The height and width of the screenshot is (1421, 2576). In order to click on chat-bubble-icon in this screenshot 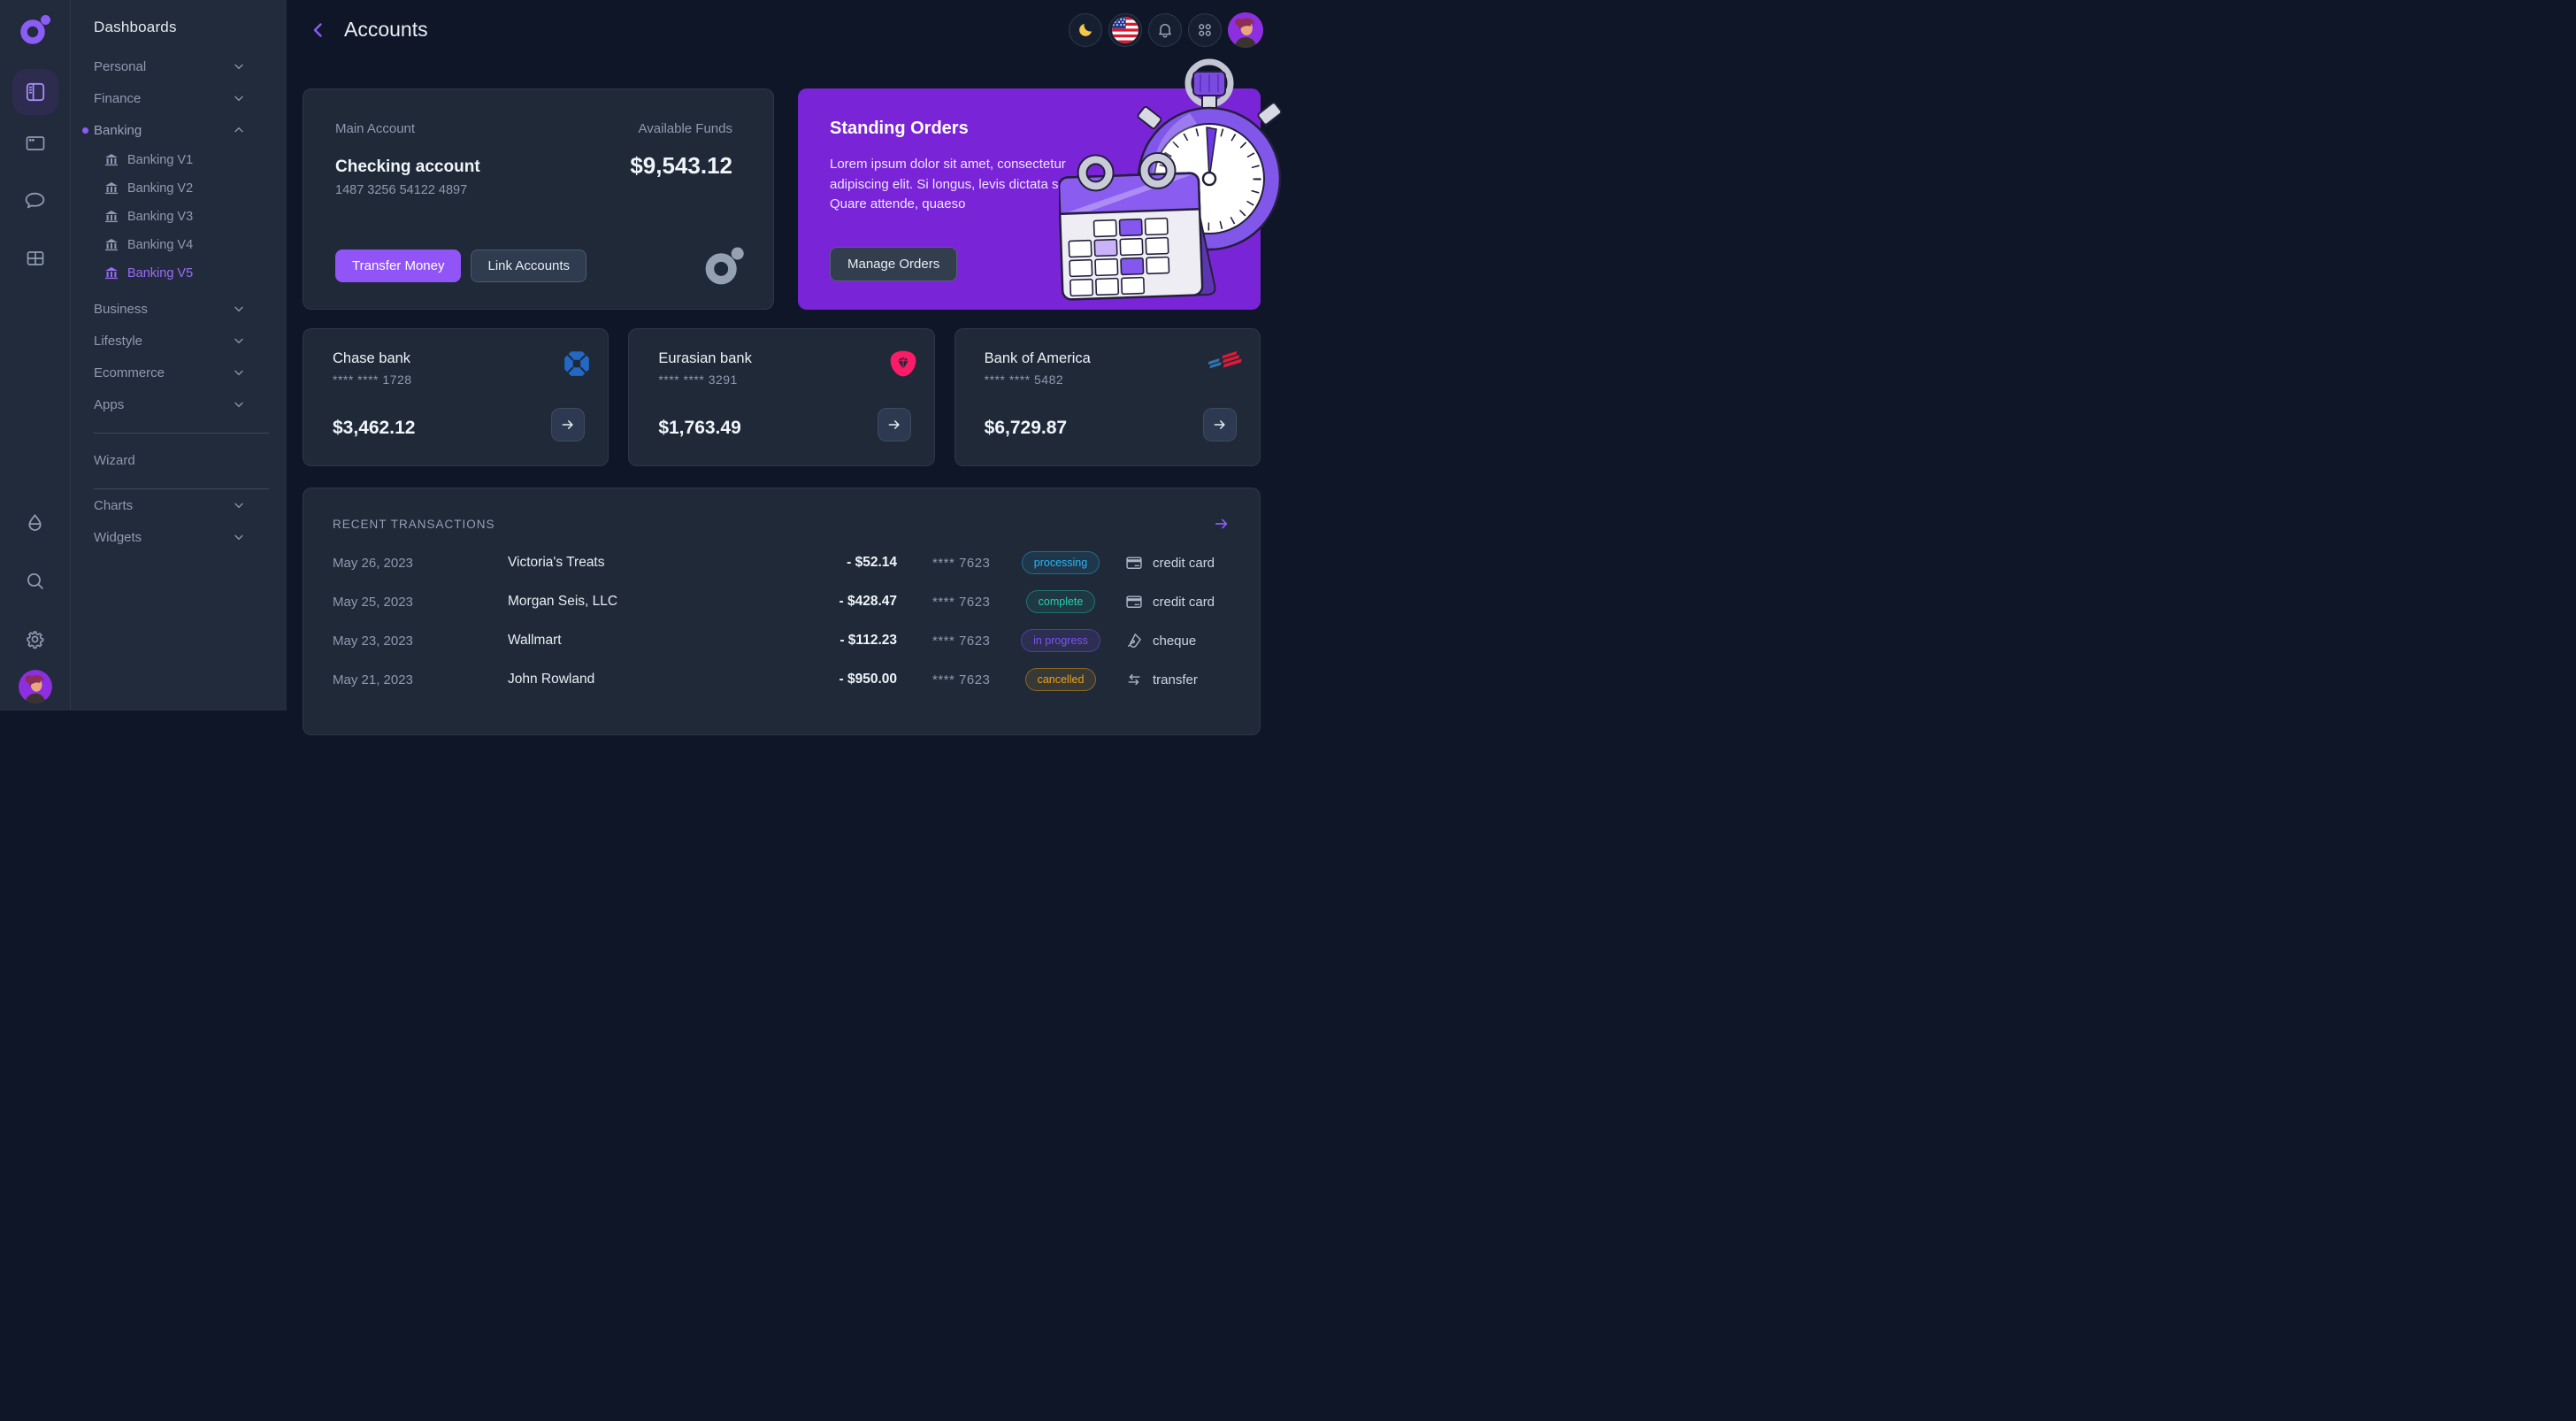, I will do `click(35, 200)`.